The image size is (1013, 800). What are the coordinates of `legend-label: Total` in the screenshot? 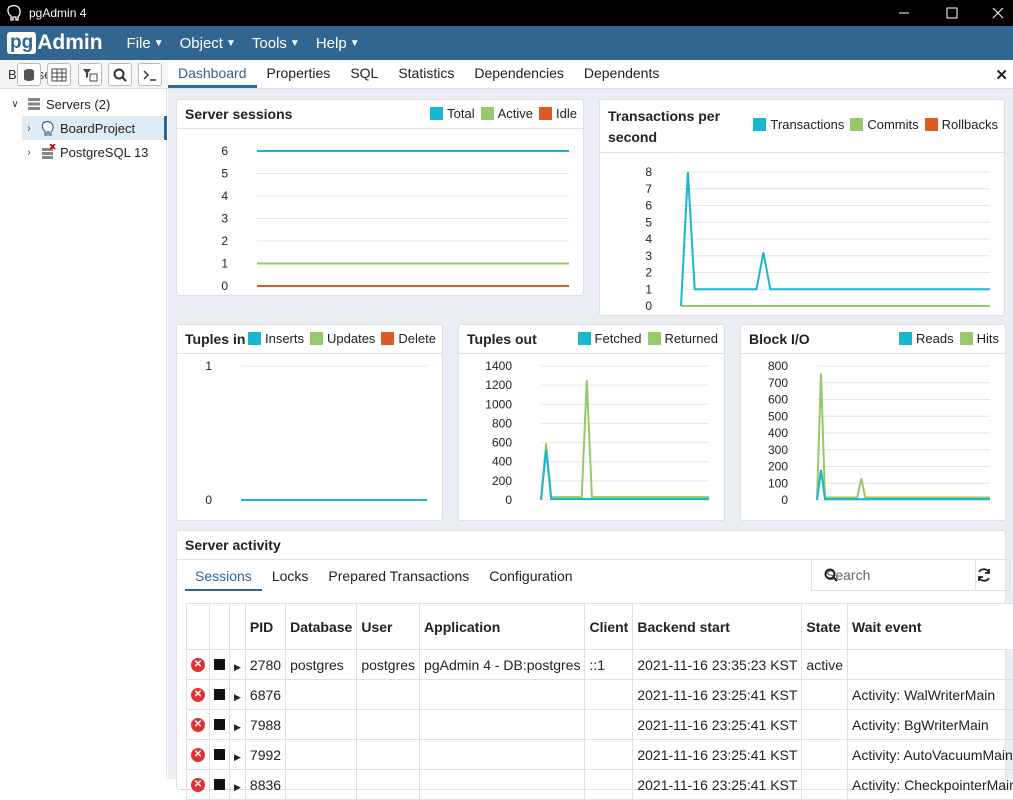 It's located at (460, 113).